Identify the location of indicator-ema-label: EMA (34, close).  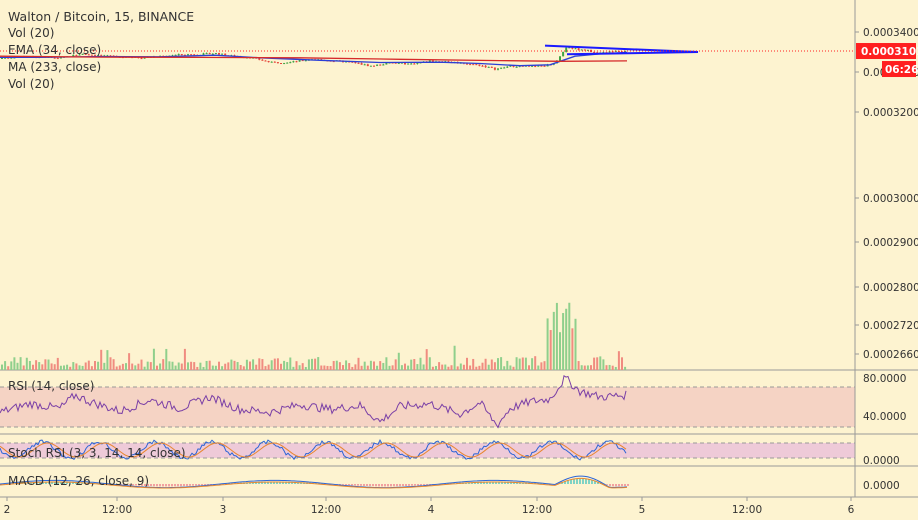
(55, 50).